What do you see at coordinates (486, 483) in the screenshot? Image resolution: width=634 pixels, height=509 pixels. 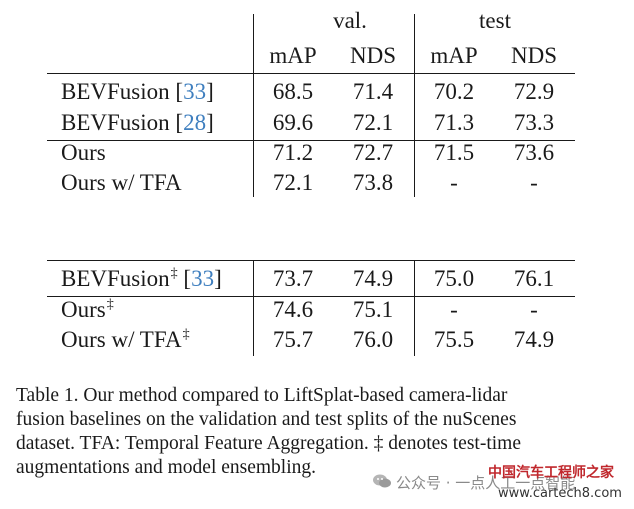 I see `wechat-account-watermark: 公众号 · 一点人工一点智能` at bounding box center [486, 483].